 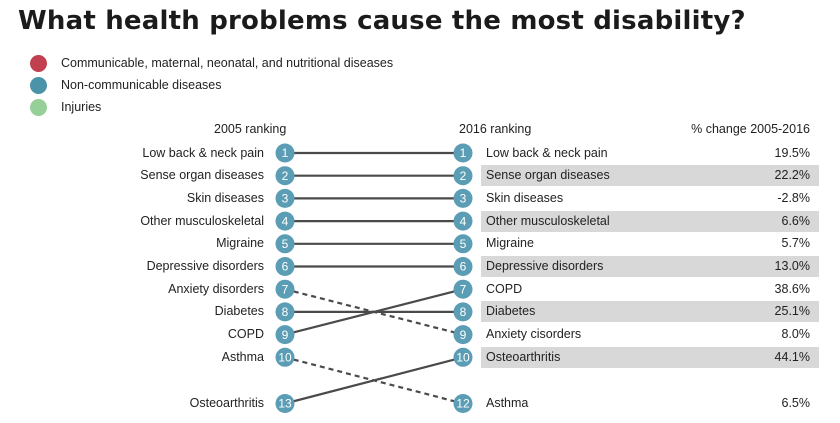 What do you see at coordinates (81, 107) in the screenshot?
I see `legend-label-injuries: Injuries` at bounding box center [81, 107].